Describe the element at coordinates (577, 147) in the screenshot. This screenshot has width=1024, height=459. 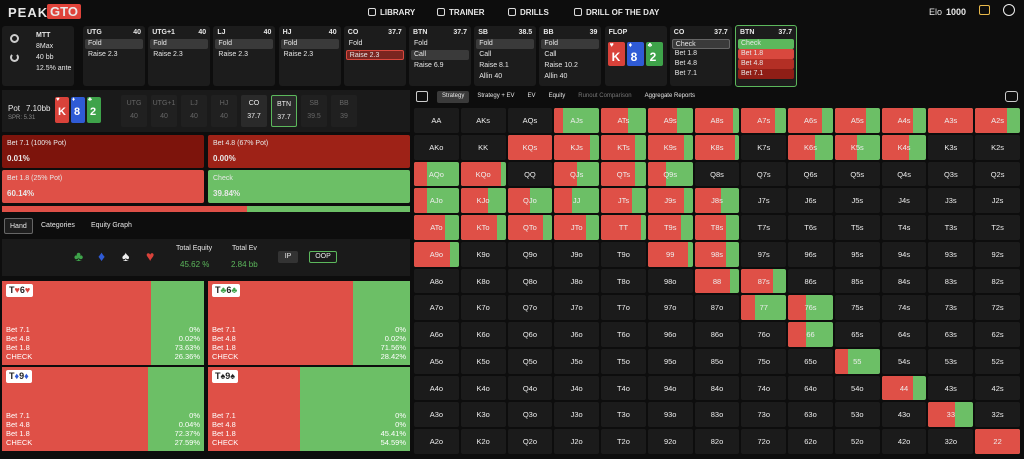
I see `range-cell: KJs` at that location.